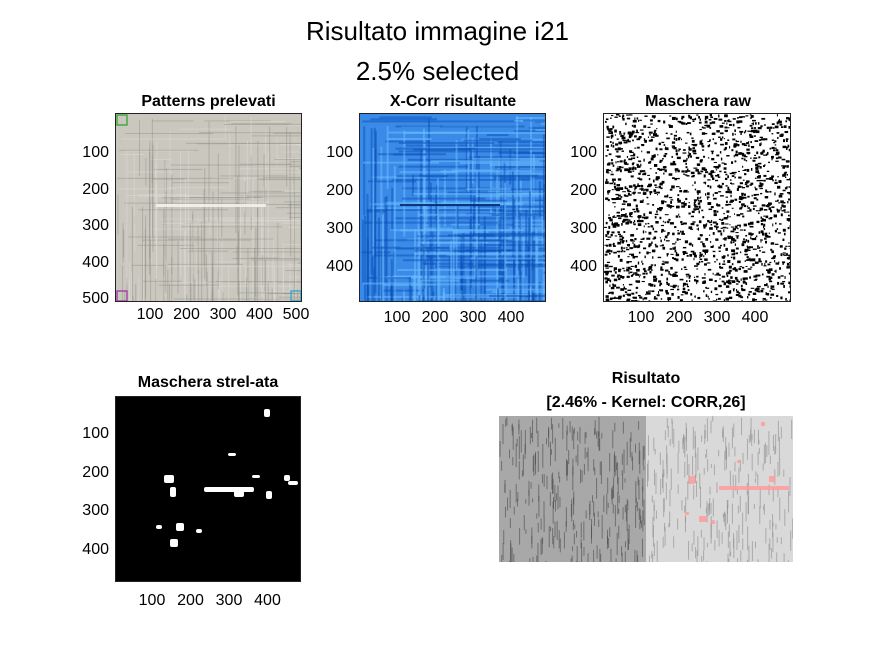  What do you see at coordinates (208, 101) in the screenshot?
I see `patterns-title: Patterns prelevati` at bounding box center [208, 101].